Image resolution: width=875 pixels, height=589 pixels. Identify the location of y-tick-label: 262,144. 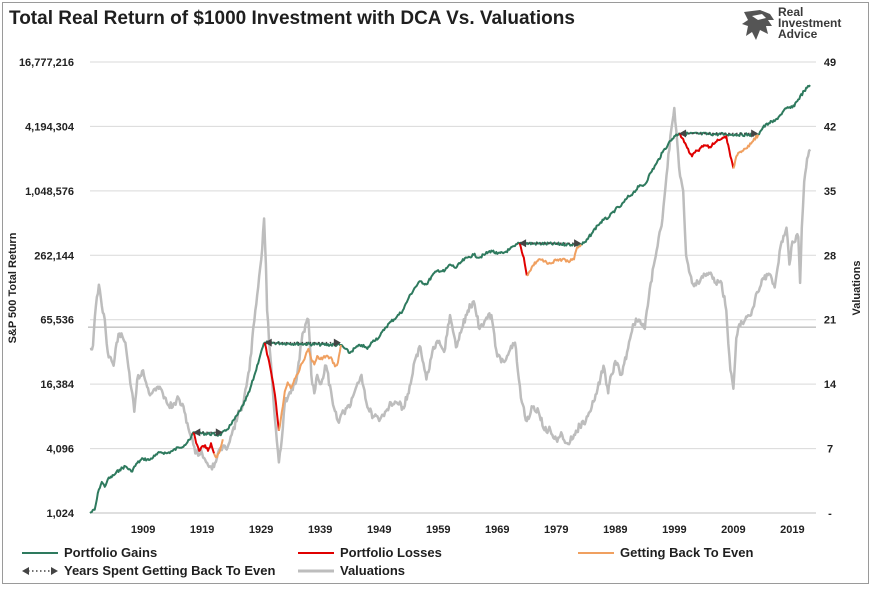
(54, 256).